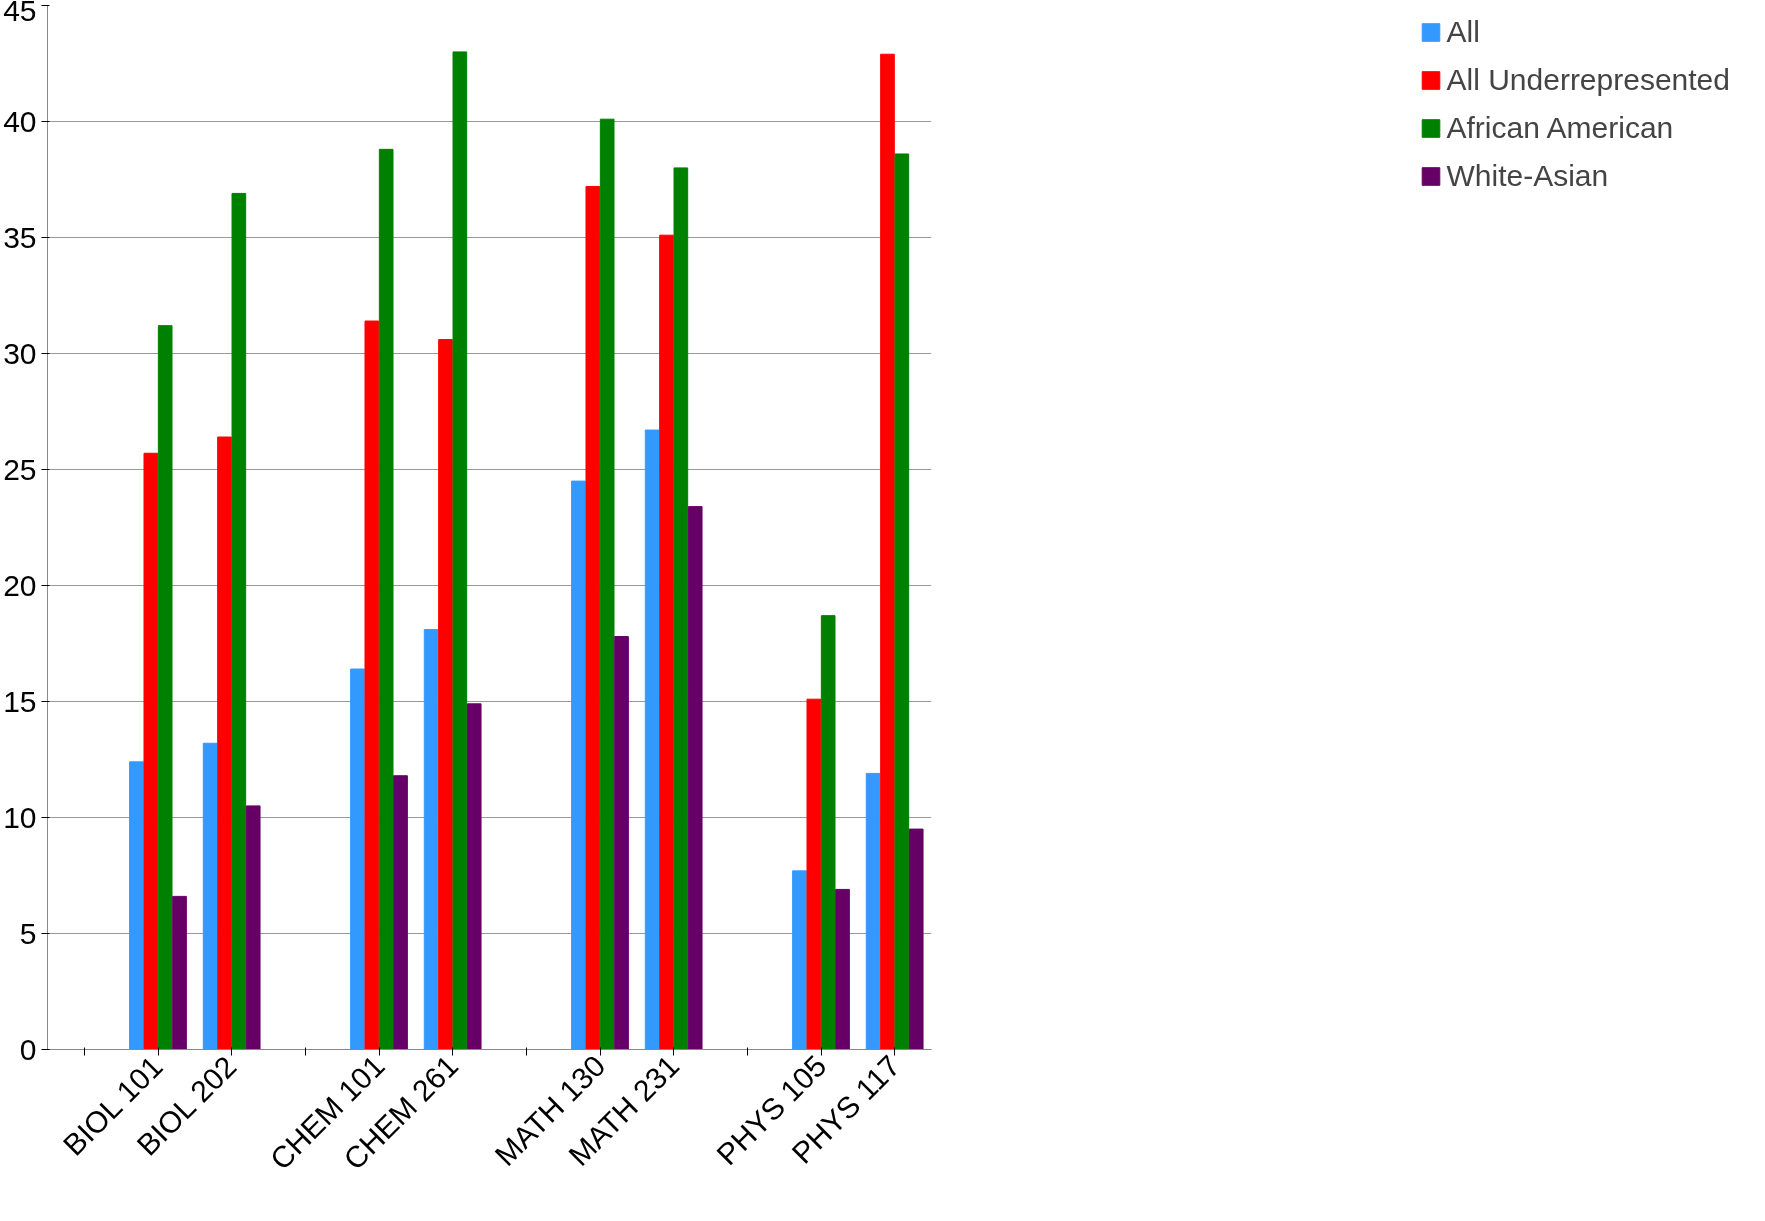  What do you see at coordinates (28, 1049) in the screenshot?
I see `y-tick-label: 0` at bounding box center [28, 1049].